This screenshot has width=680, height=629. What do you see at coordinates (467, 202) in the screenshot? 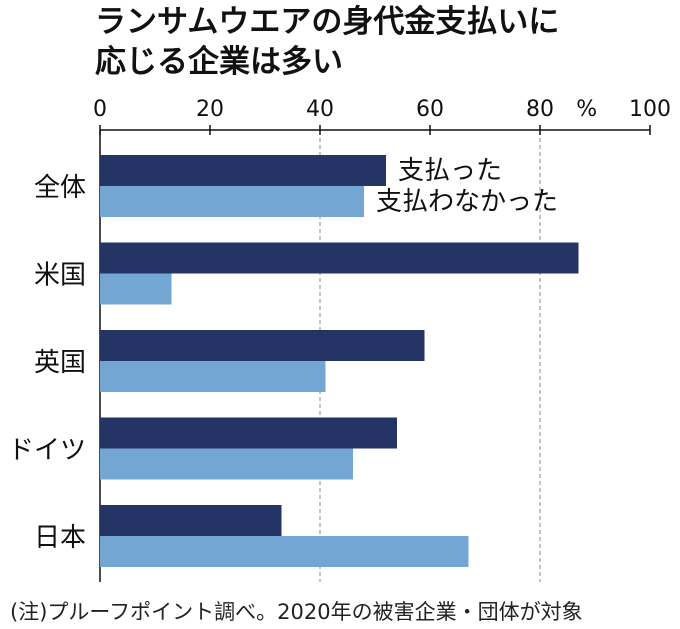
I see `legend-label-支払わなかった: 支払わなかった` at bounding box center [467, 202].